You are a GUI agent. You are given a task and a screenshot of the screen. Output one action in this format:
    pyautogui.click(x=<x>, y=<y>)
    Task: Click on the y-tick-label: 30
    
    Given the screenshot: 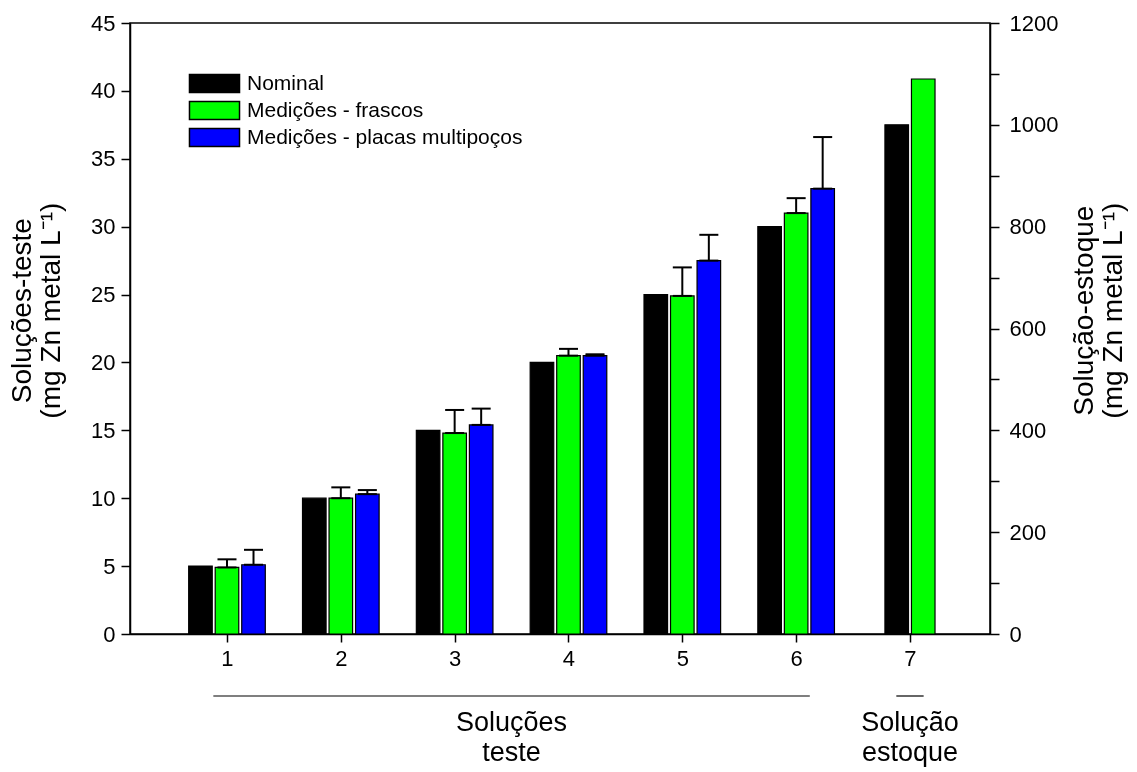 What is the action you would take?
    pyautogui.click(x=103, y=227)
    